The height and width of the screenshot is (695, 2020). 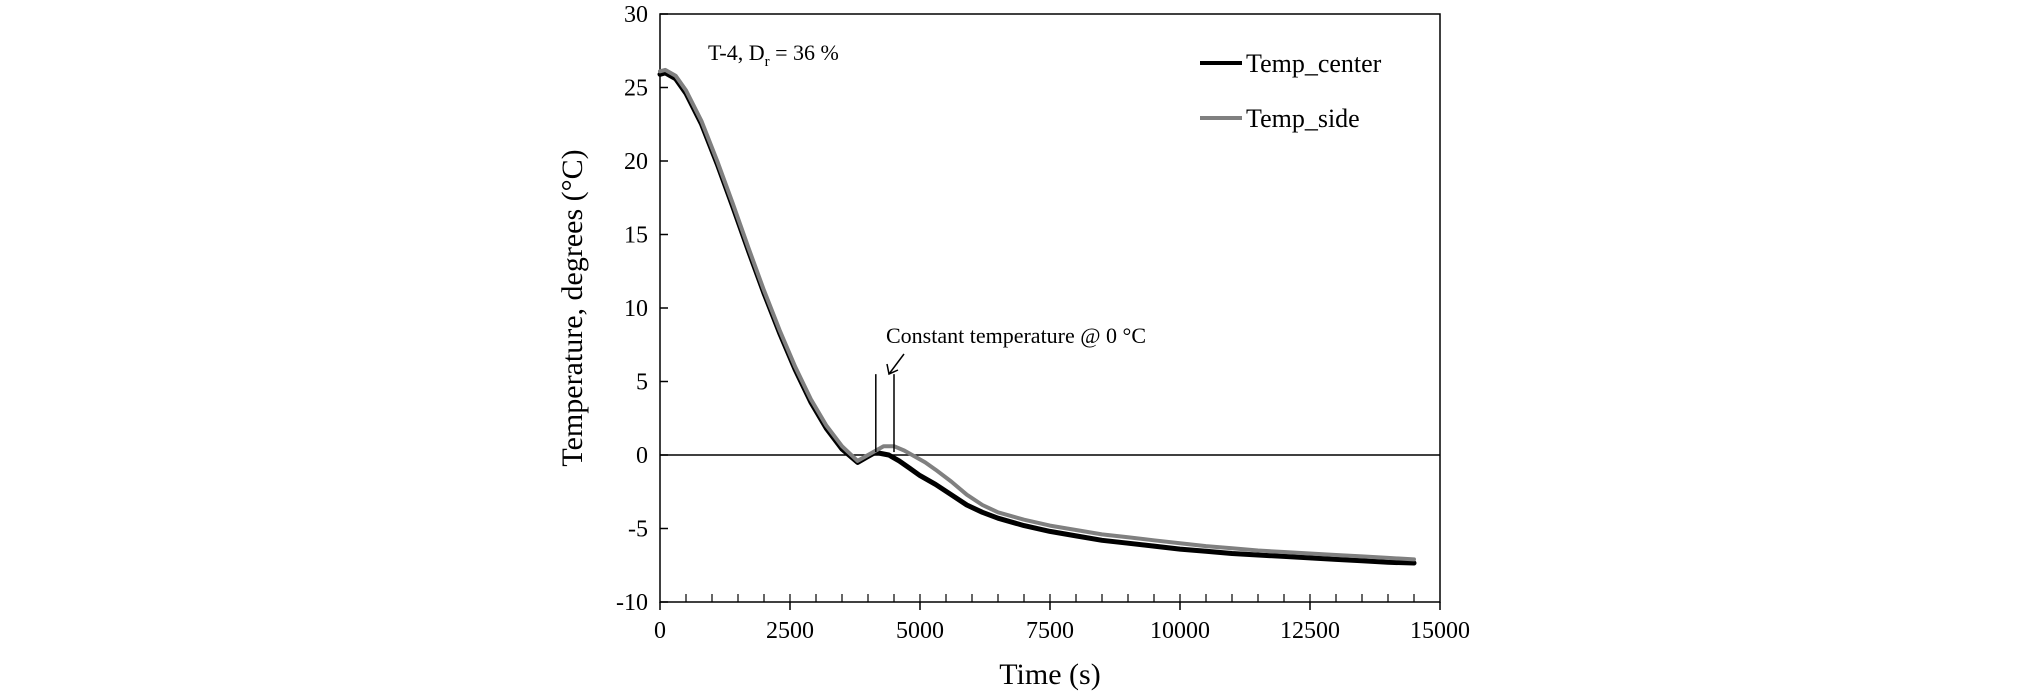 I want to click on y-tick-label: 30, so click(x=636, y=15).